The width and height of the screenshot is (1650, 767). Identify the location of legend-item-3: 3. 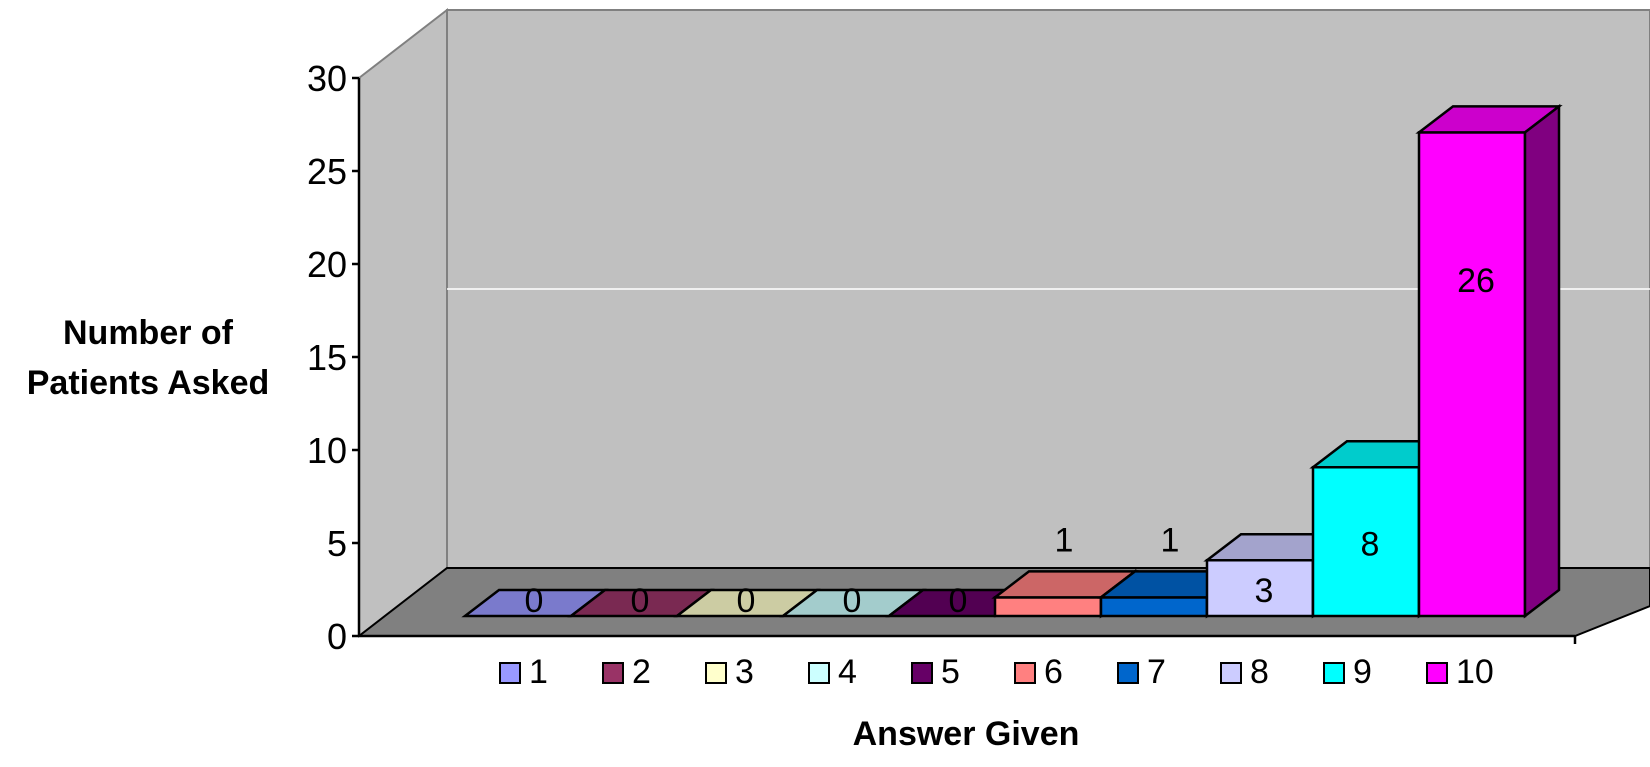
(729, 672).